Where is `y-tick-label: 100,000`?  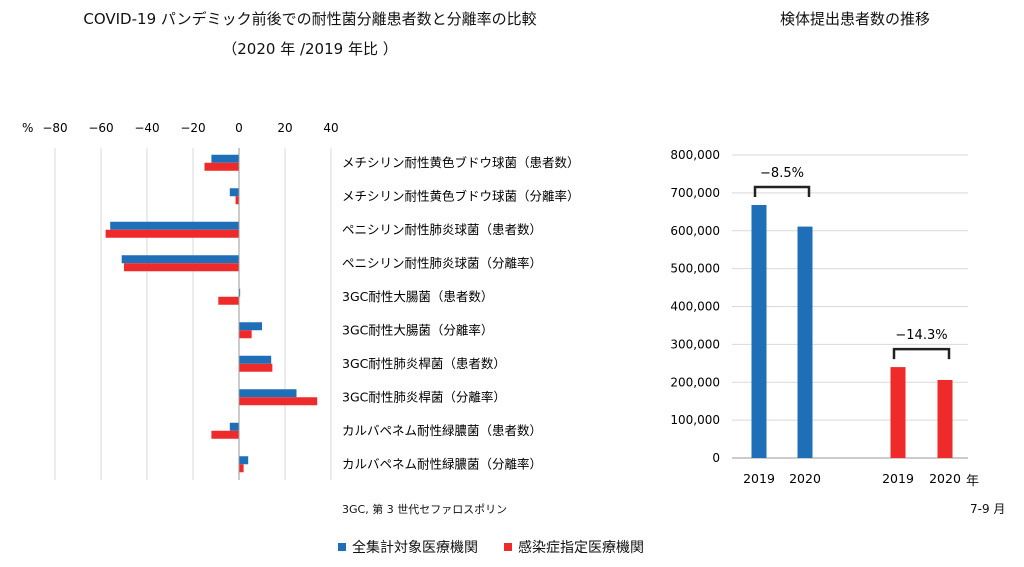
y-tick-label: 100,000 is located at coordinates (695, 420).